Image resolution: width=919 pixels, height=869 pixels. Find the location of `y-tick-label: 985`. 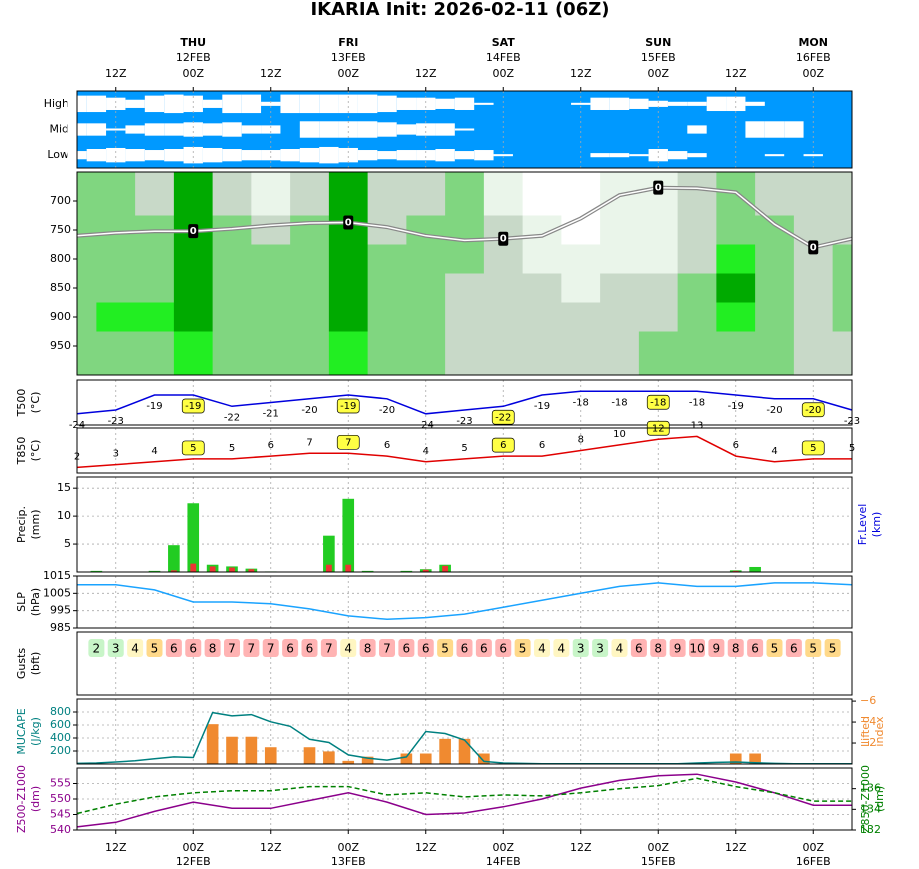

y-tick-label: 985 is located at coordinates (60, 627).